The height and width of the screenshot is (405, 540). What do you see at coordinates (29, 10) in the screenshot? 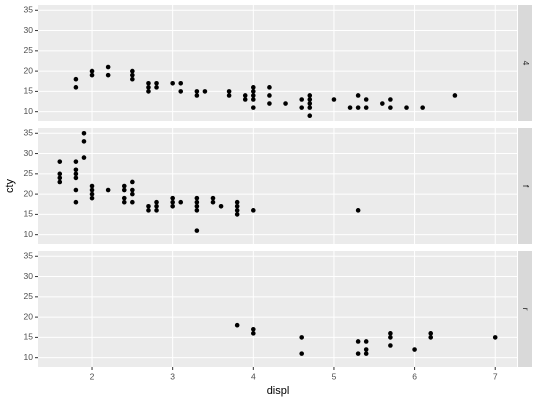
I see `y-tick-label: 35` at bounding box center [29, 10].